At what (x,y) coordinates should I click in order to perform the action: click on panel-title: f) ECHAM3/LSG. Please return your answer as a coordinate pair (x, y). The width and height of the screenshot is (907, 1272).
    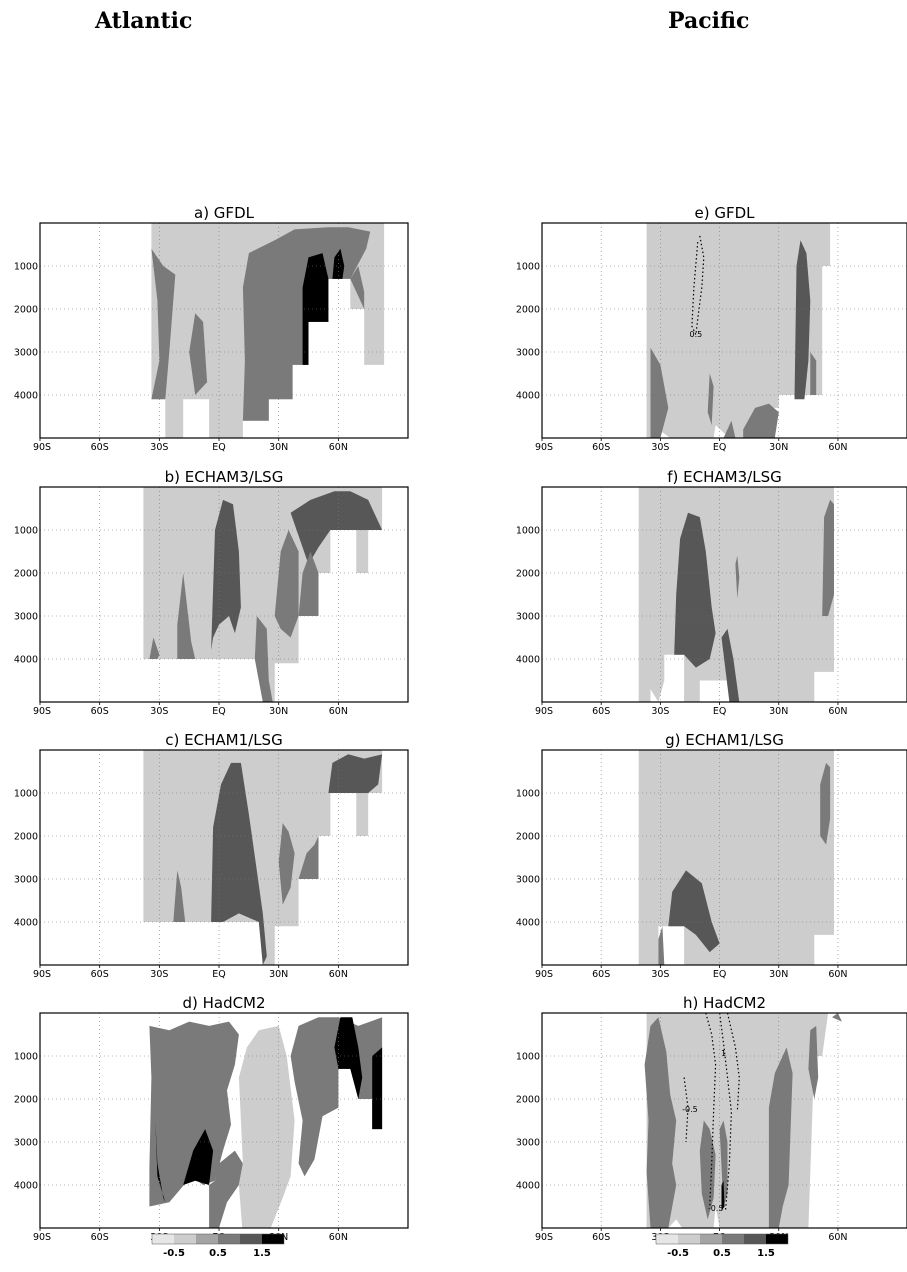
    Looking at the image, I should click on (724, 477).